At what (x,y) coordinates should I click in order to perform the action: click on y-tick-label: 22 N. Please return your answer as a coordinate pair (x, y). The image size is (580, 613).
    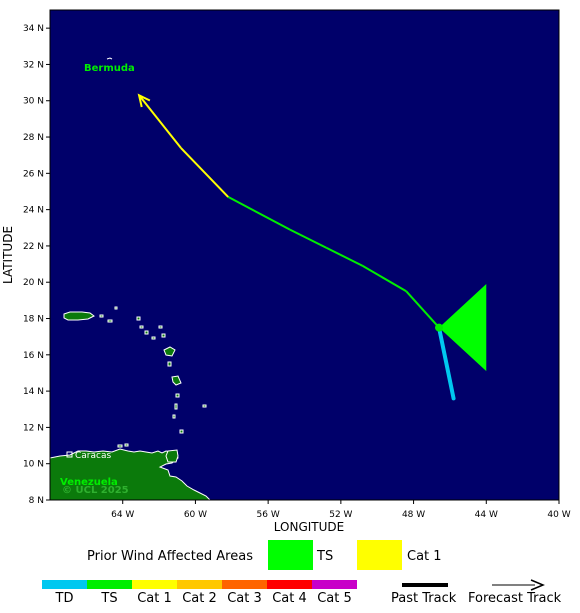
    Looking at the image, I should click on (33, 247).